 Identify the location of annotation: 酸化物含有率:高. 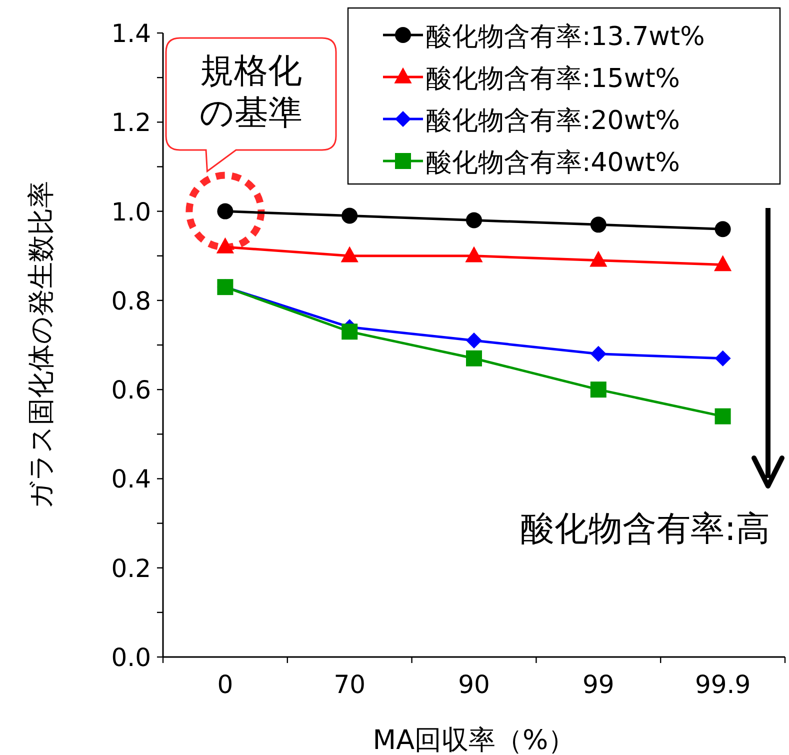
(645, 529).